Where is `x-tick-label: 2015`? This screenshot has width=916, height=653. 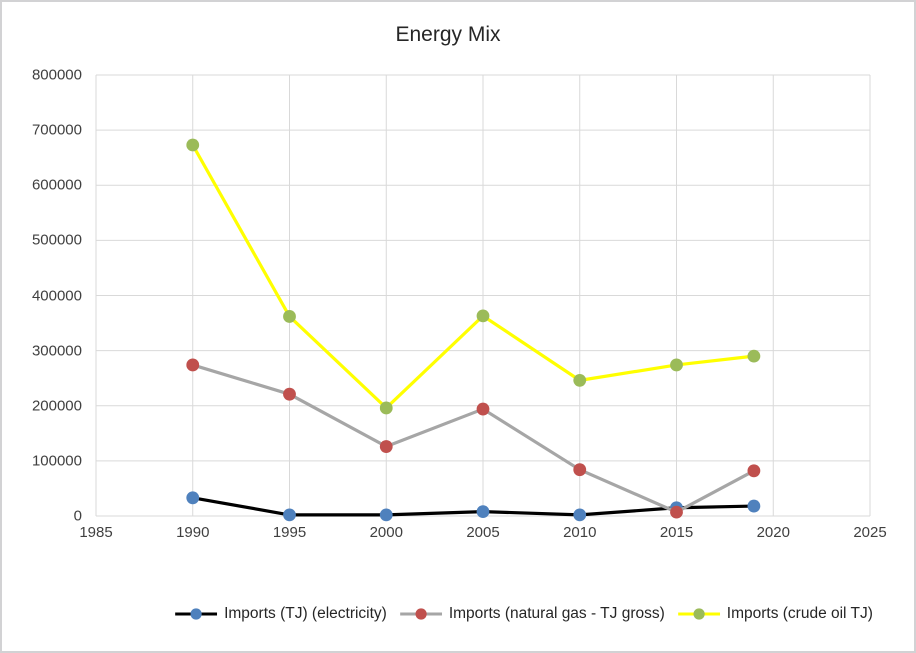
x-tick-label: 2015 is located at coordinates (676, 532).